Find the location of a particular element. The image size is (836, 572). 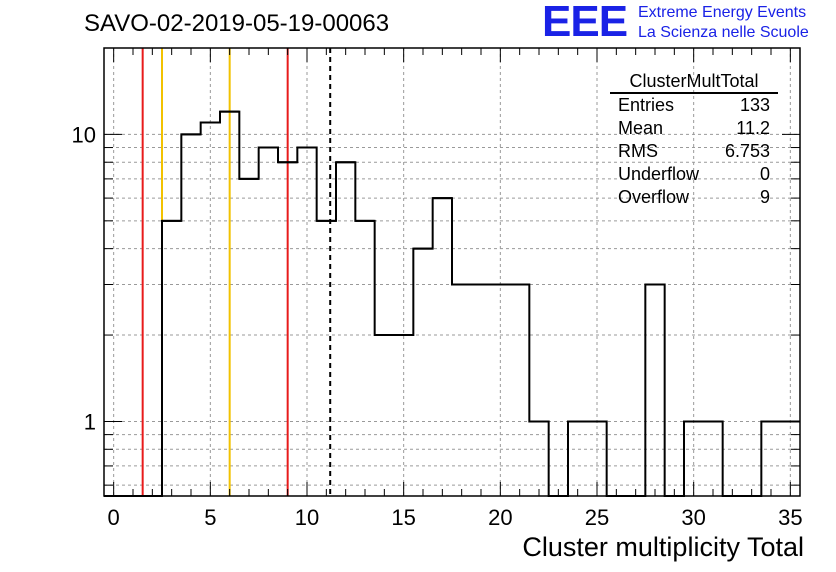

x-tick-label: 35 is located at coordinates (790, 517).